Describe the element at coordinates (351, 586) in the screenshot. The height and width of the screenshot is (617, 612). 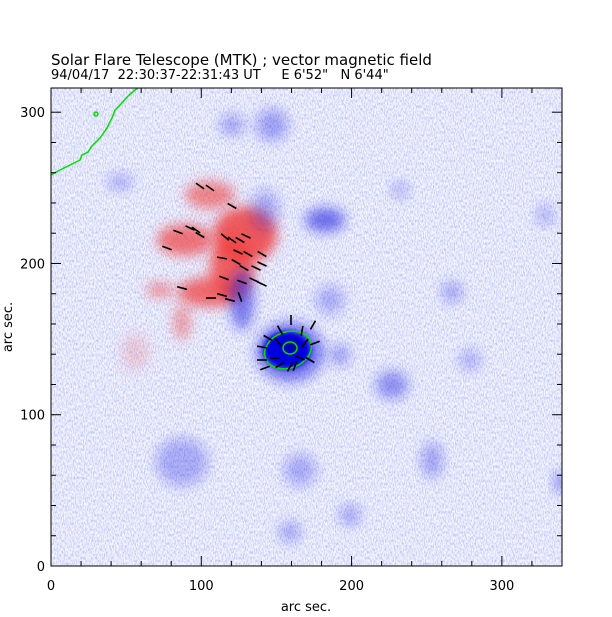
I see `x-tick-label: 200` at that location.